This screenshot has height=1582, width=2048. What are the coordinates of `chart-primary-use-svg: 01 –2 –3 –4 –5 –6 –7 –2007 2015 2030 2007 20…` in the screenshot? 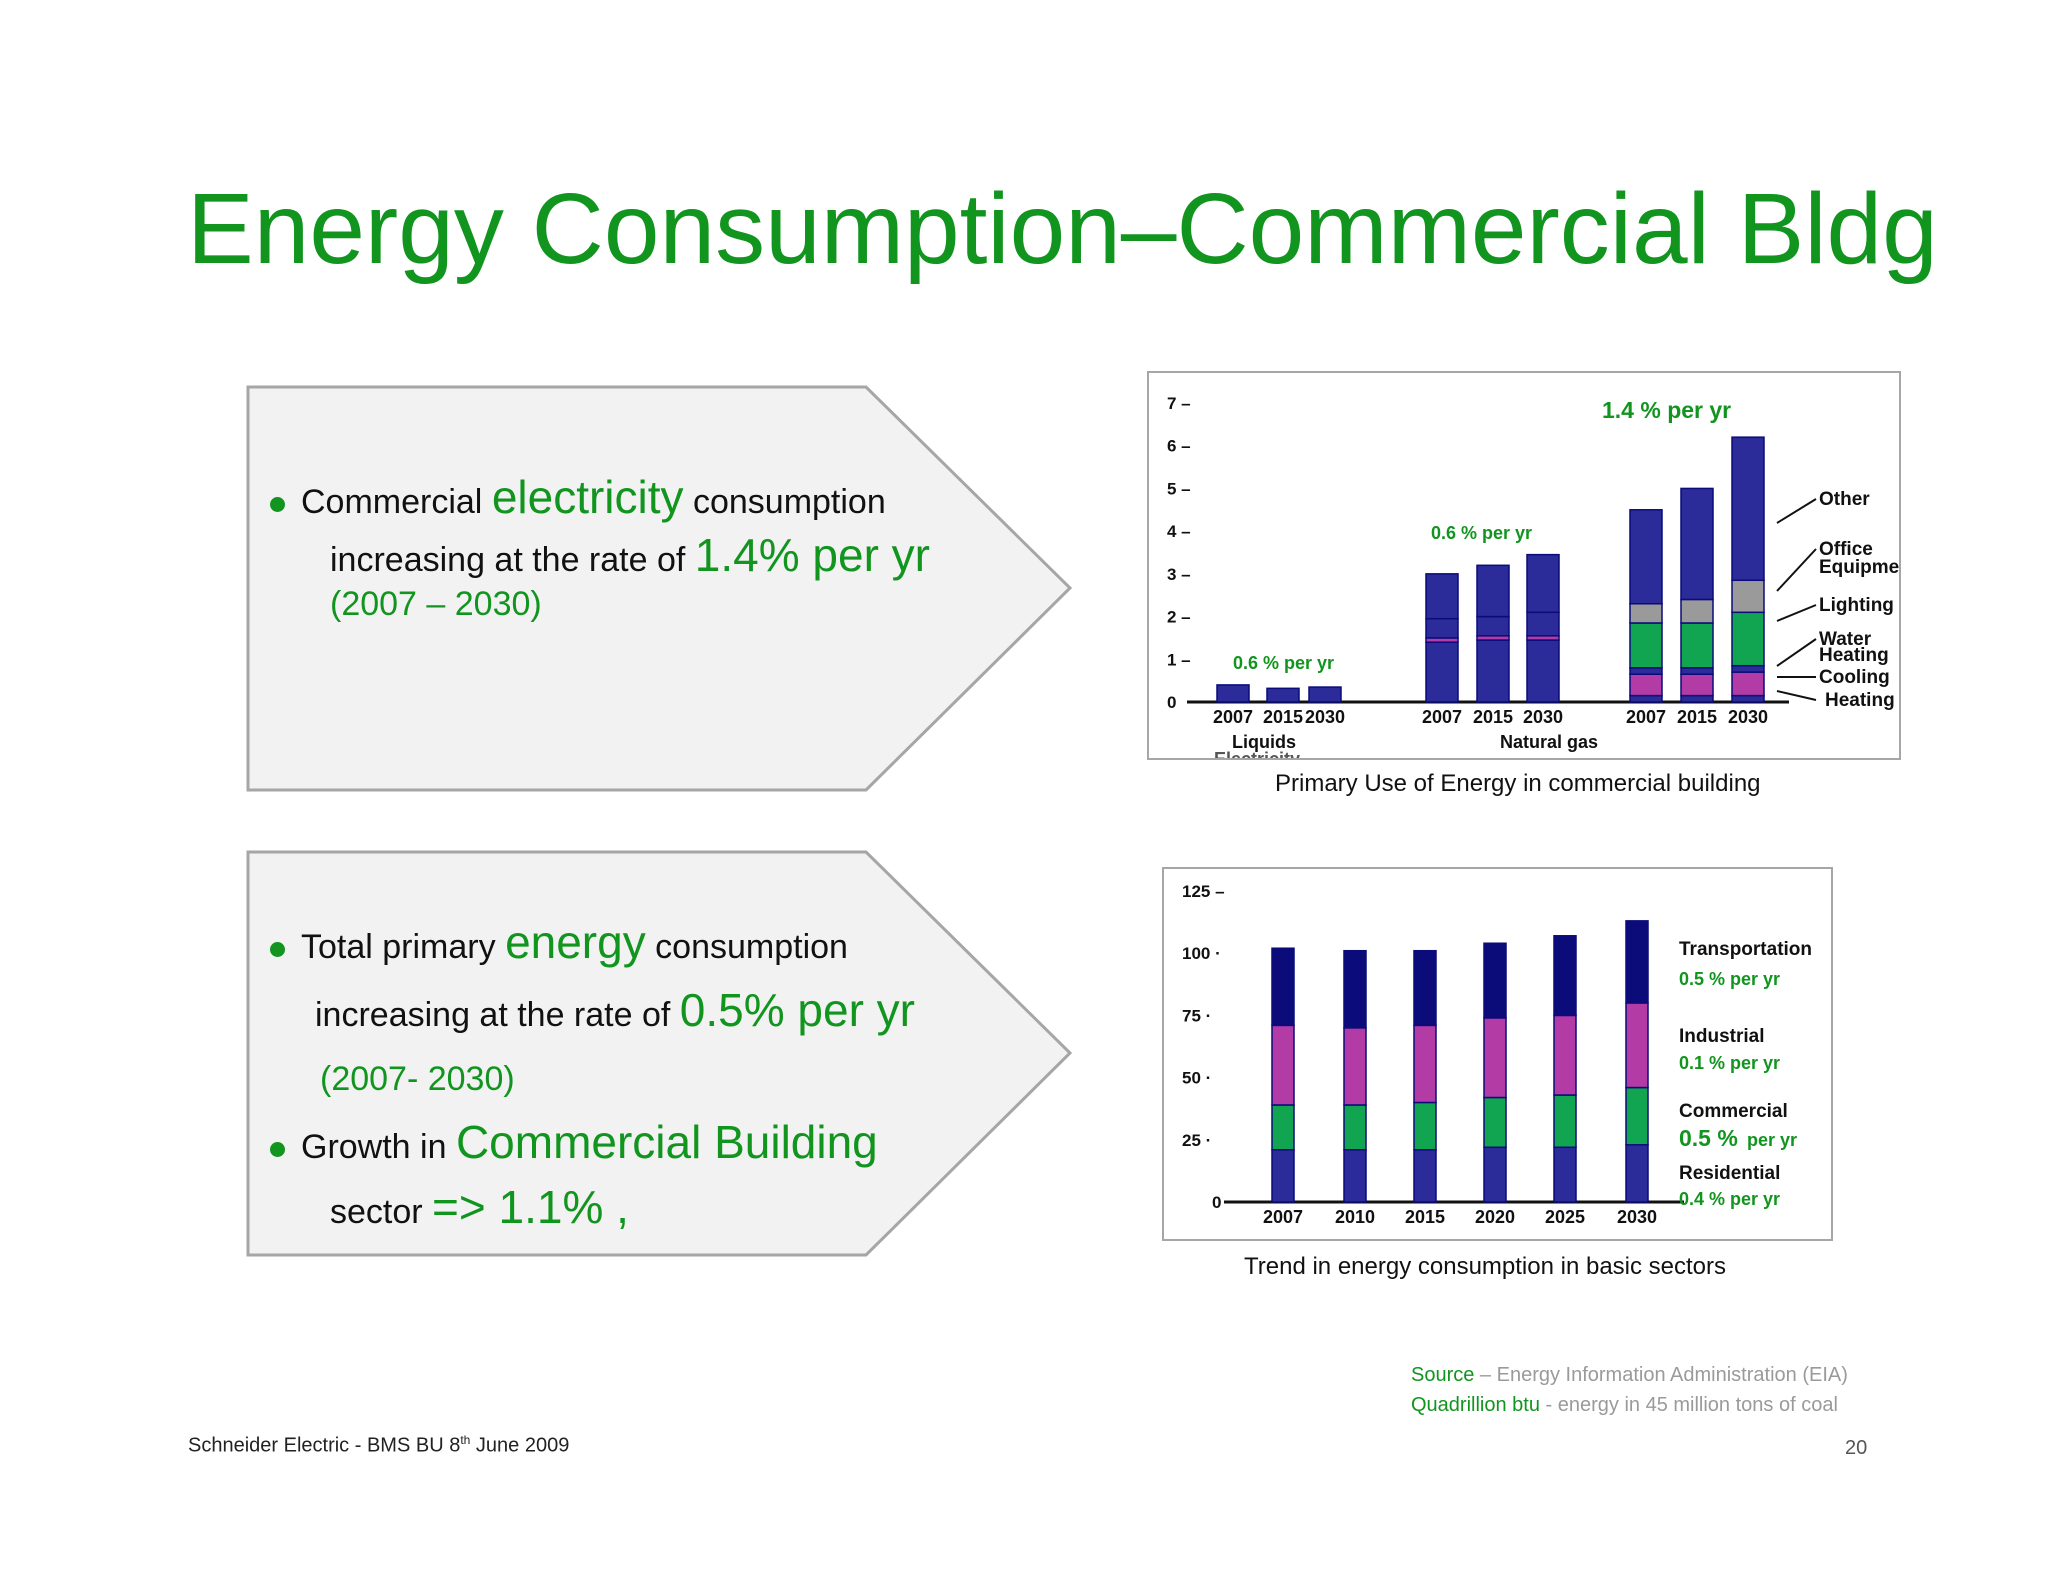 It's located at (1542, 581).